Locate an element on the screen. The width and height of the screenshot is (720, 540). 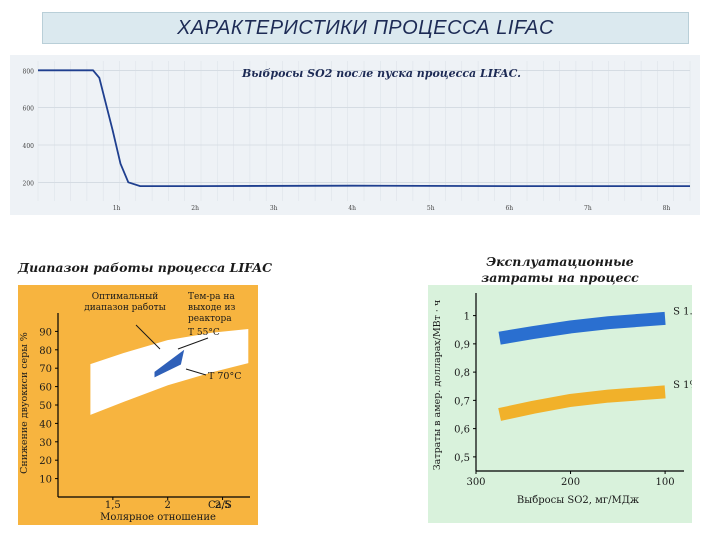
x-tick-label: 5h is located at coordinates (431, 208).